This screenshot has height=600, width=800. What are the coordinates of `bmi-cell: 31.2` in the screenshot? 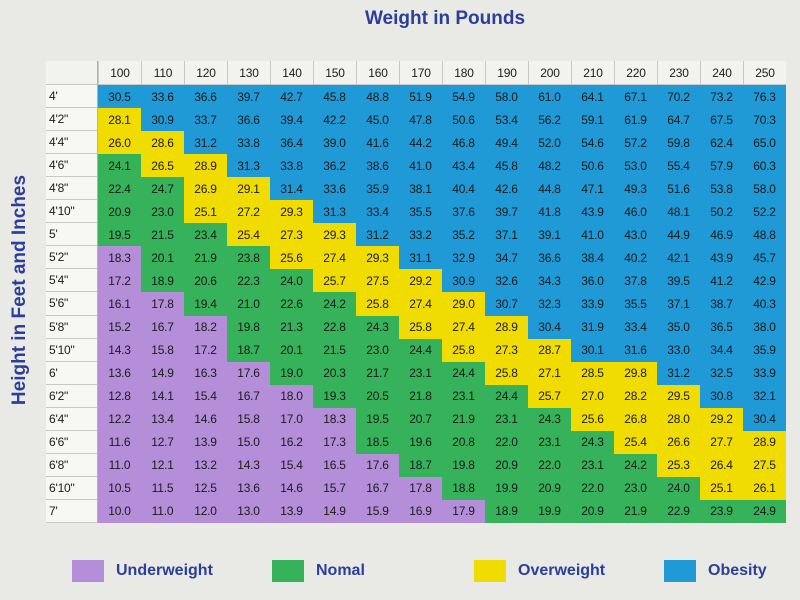 It's located at (678, 373).